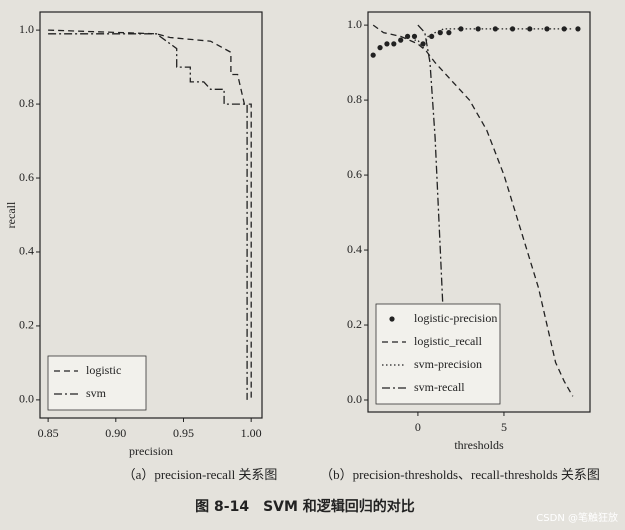  Describe the element at coordinates (305, 506) in the screenshot. I see `figure-caption: 图 8-14 SVM 和逻辑回归的对比` at that location.